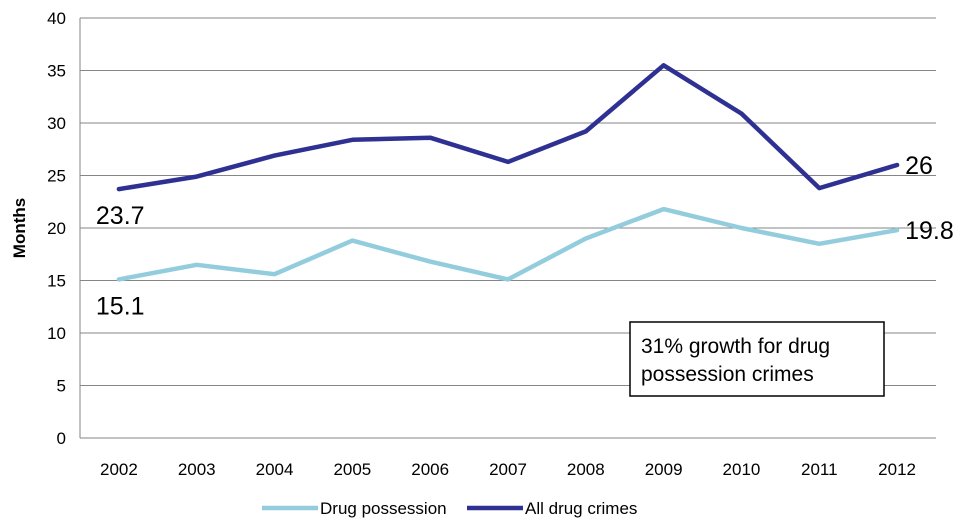 The height and width of the screenshot is (522, 961). I want to click on y-tick-label: 40, so click(56, 18).